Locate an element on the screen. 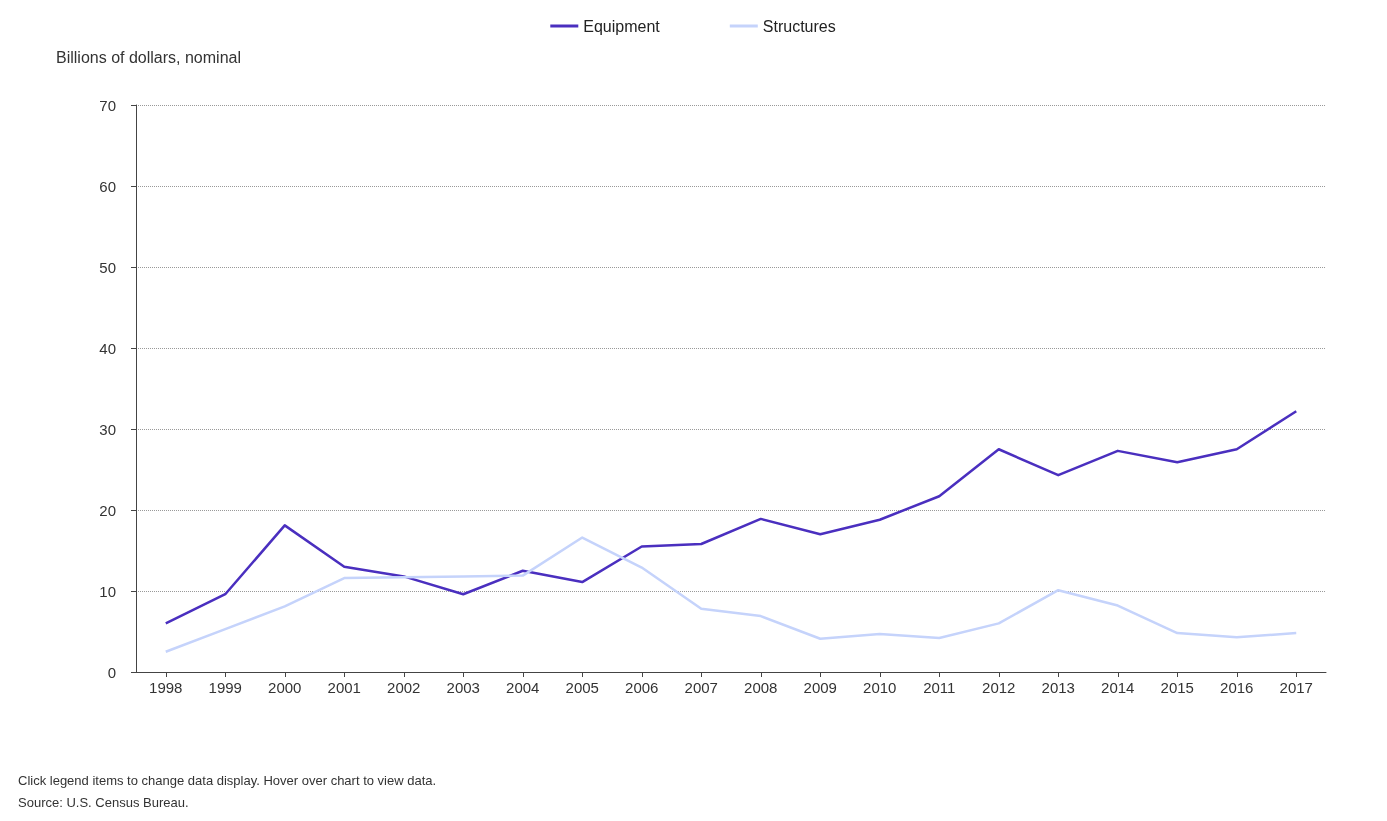  x-tick-label: 2001 is located at coordinates (344, 687).